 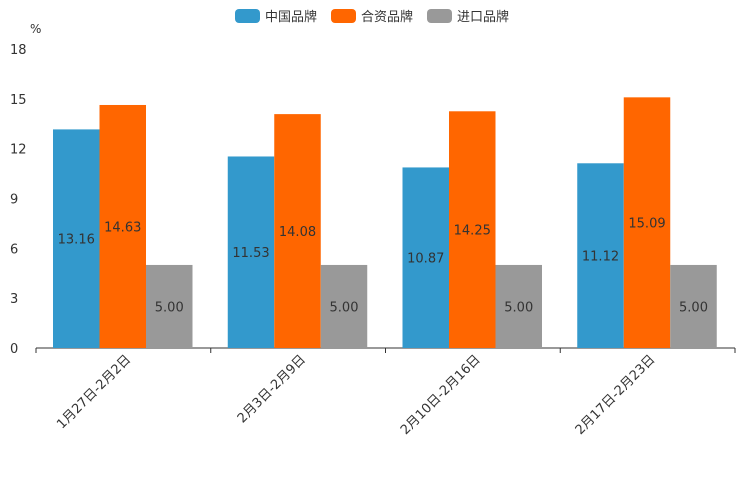 What do you see at coordinates (94, 392) in the screenshot?
I see `x-tick-label: 1月27日-2月2日` at bounding box center [94, 392].